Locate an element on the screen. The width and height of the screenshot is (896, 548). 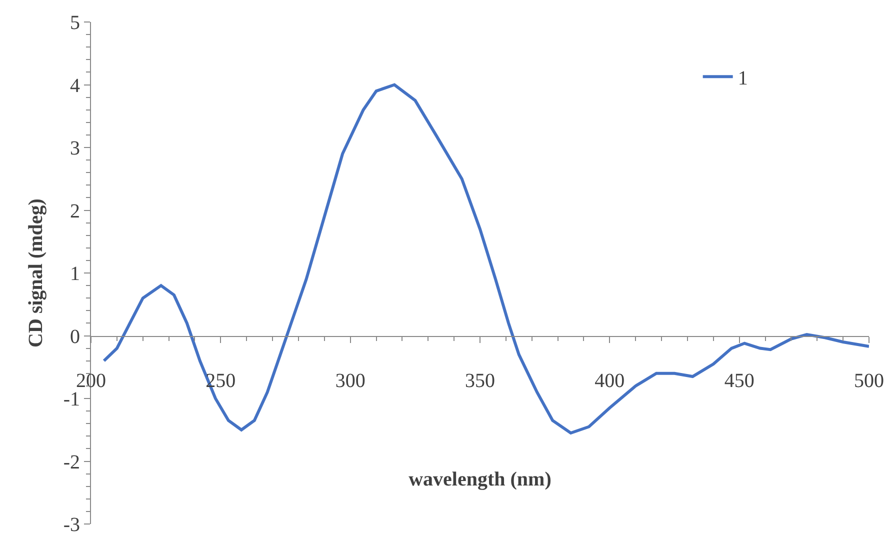
x-tick-label: 500 is located at coordinates (869, 381).